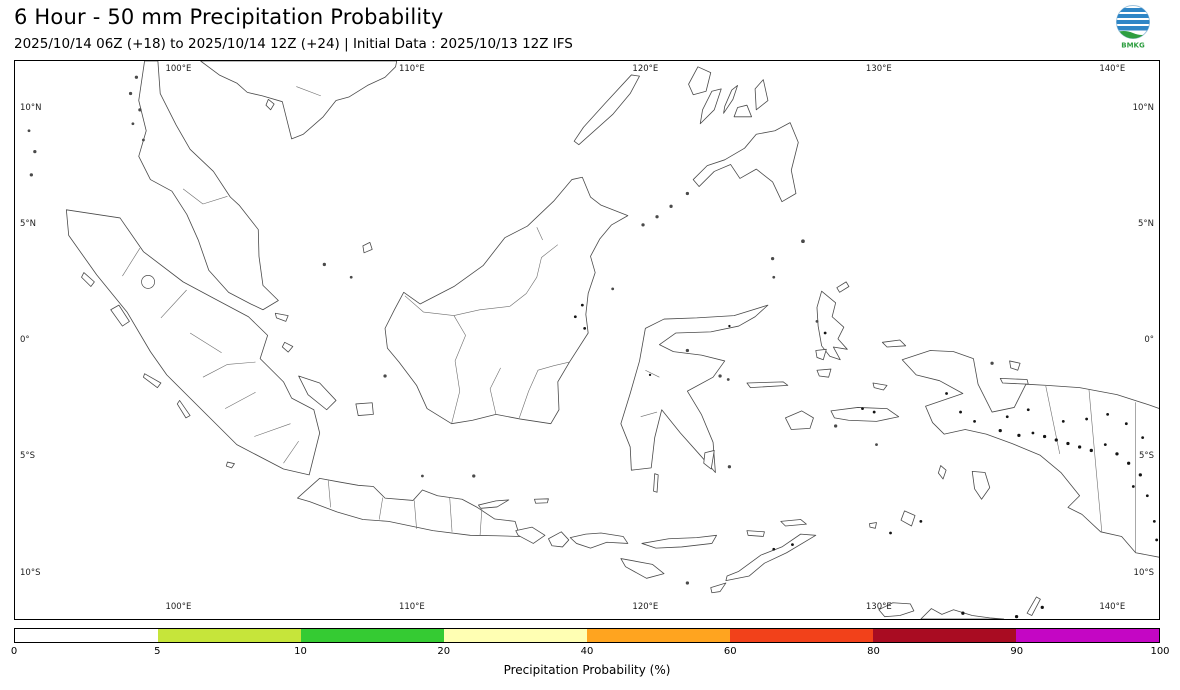 The image size is (1180, 690). I want to click on lat-tick-left: 5°N, so click(28, 223).